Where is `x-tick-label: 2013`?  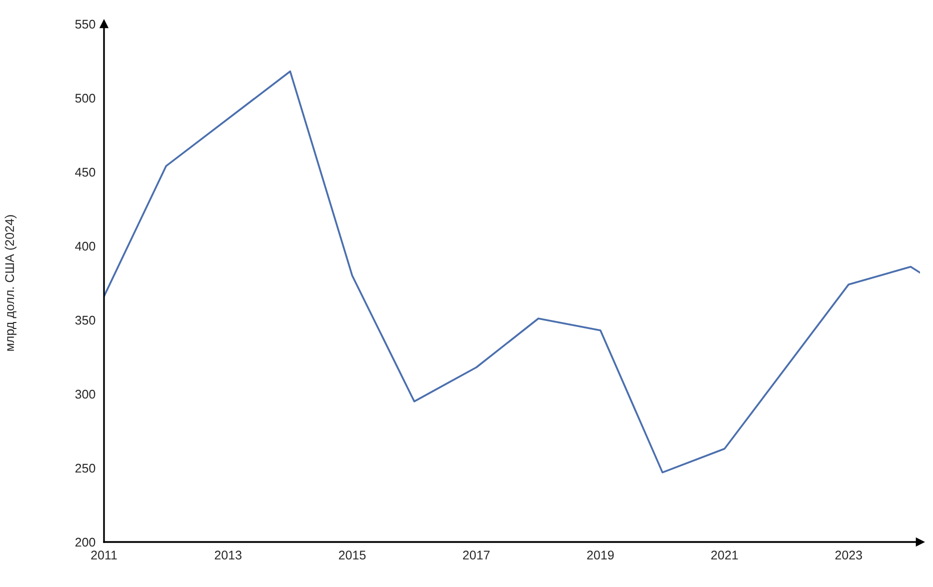 x-tick-label: 2013 is located at coordinates (228, 555).